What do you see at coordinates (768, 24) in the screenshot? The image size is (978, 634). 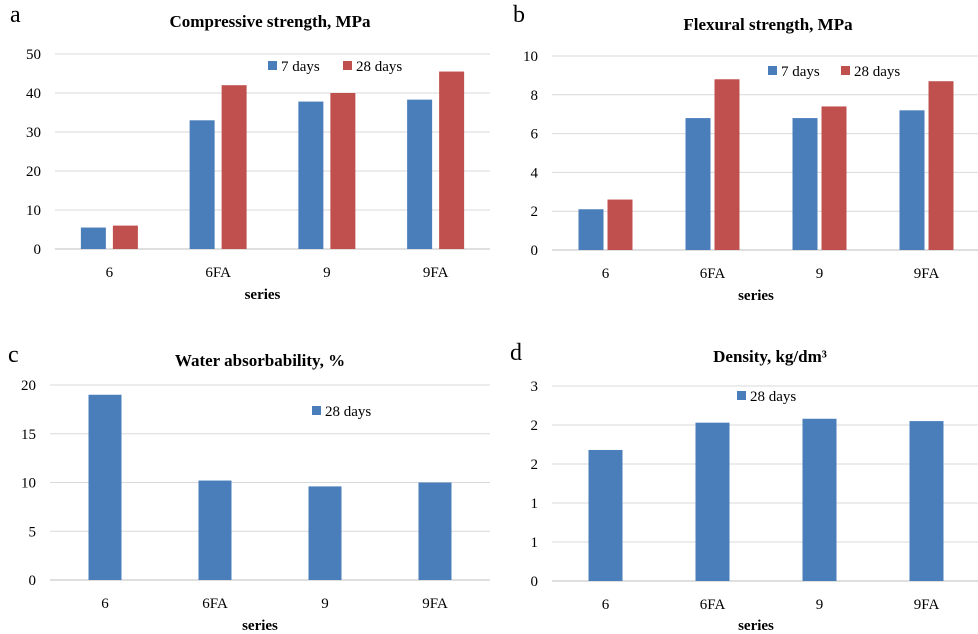 I see `chart-title: Flexural strength, MPa` at bounding box center [768, 24].